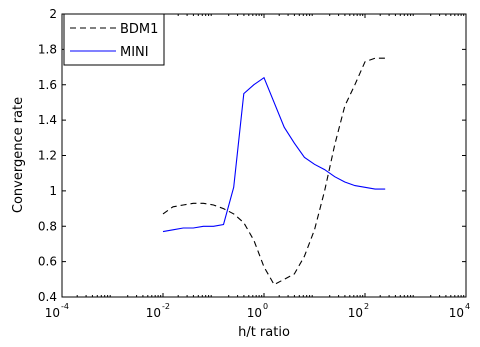 The image size is (480, 347). Describe the element at coordinates (47, 120) in the screenshot. I see `y-tick-label: 1.4` at that location.